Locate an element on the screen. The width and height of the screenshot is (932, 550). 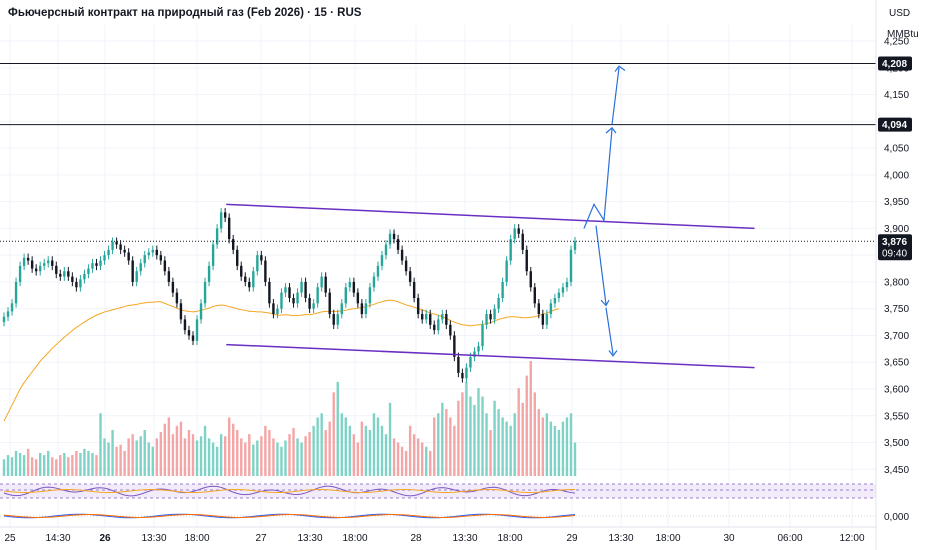
time-tick-label: 18:00 is located at coordinates (667, 538).